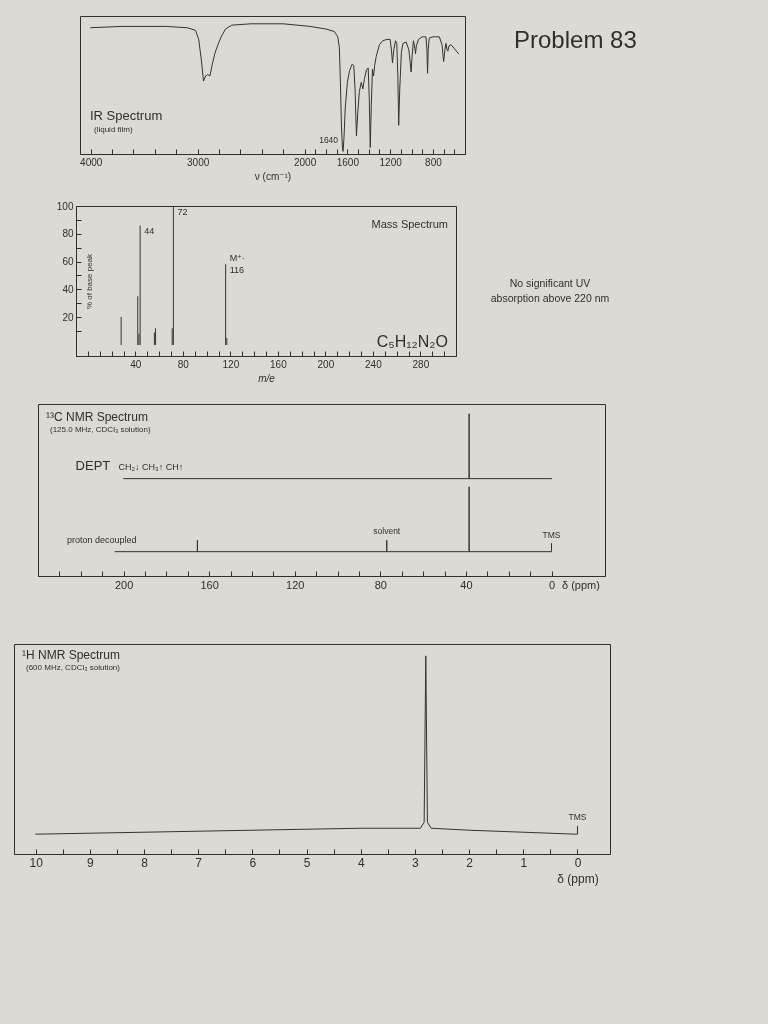 This screenshot has width=768, height=1024. Describe the element at coordinates (267, 378) in the screenshot. I see `x-axis-title: m/e` at that location.